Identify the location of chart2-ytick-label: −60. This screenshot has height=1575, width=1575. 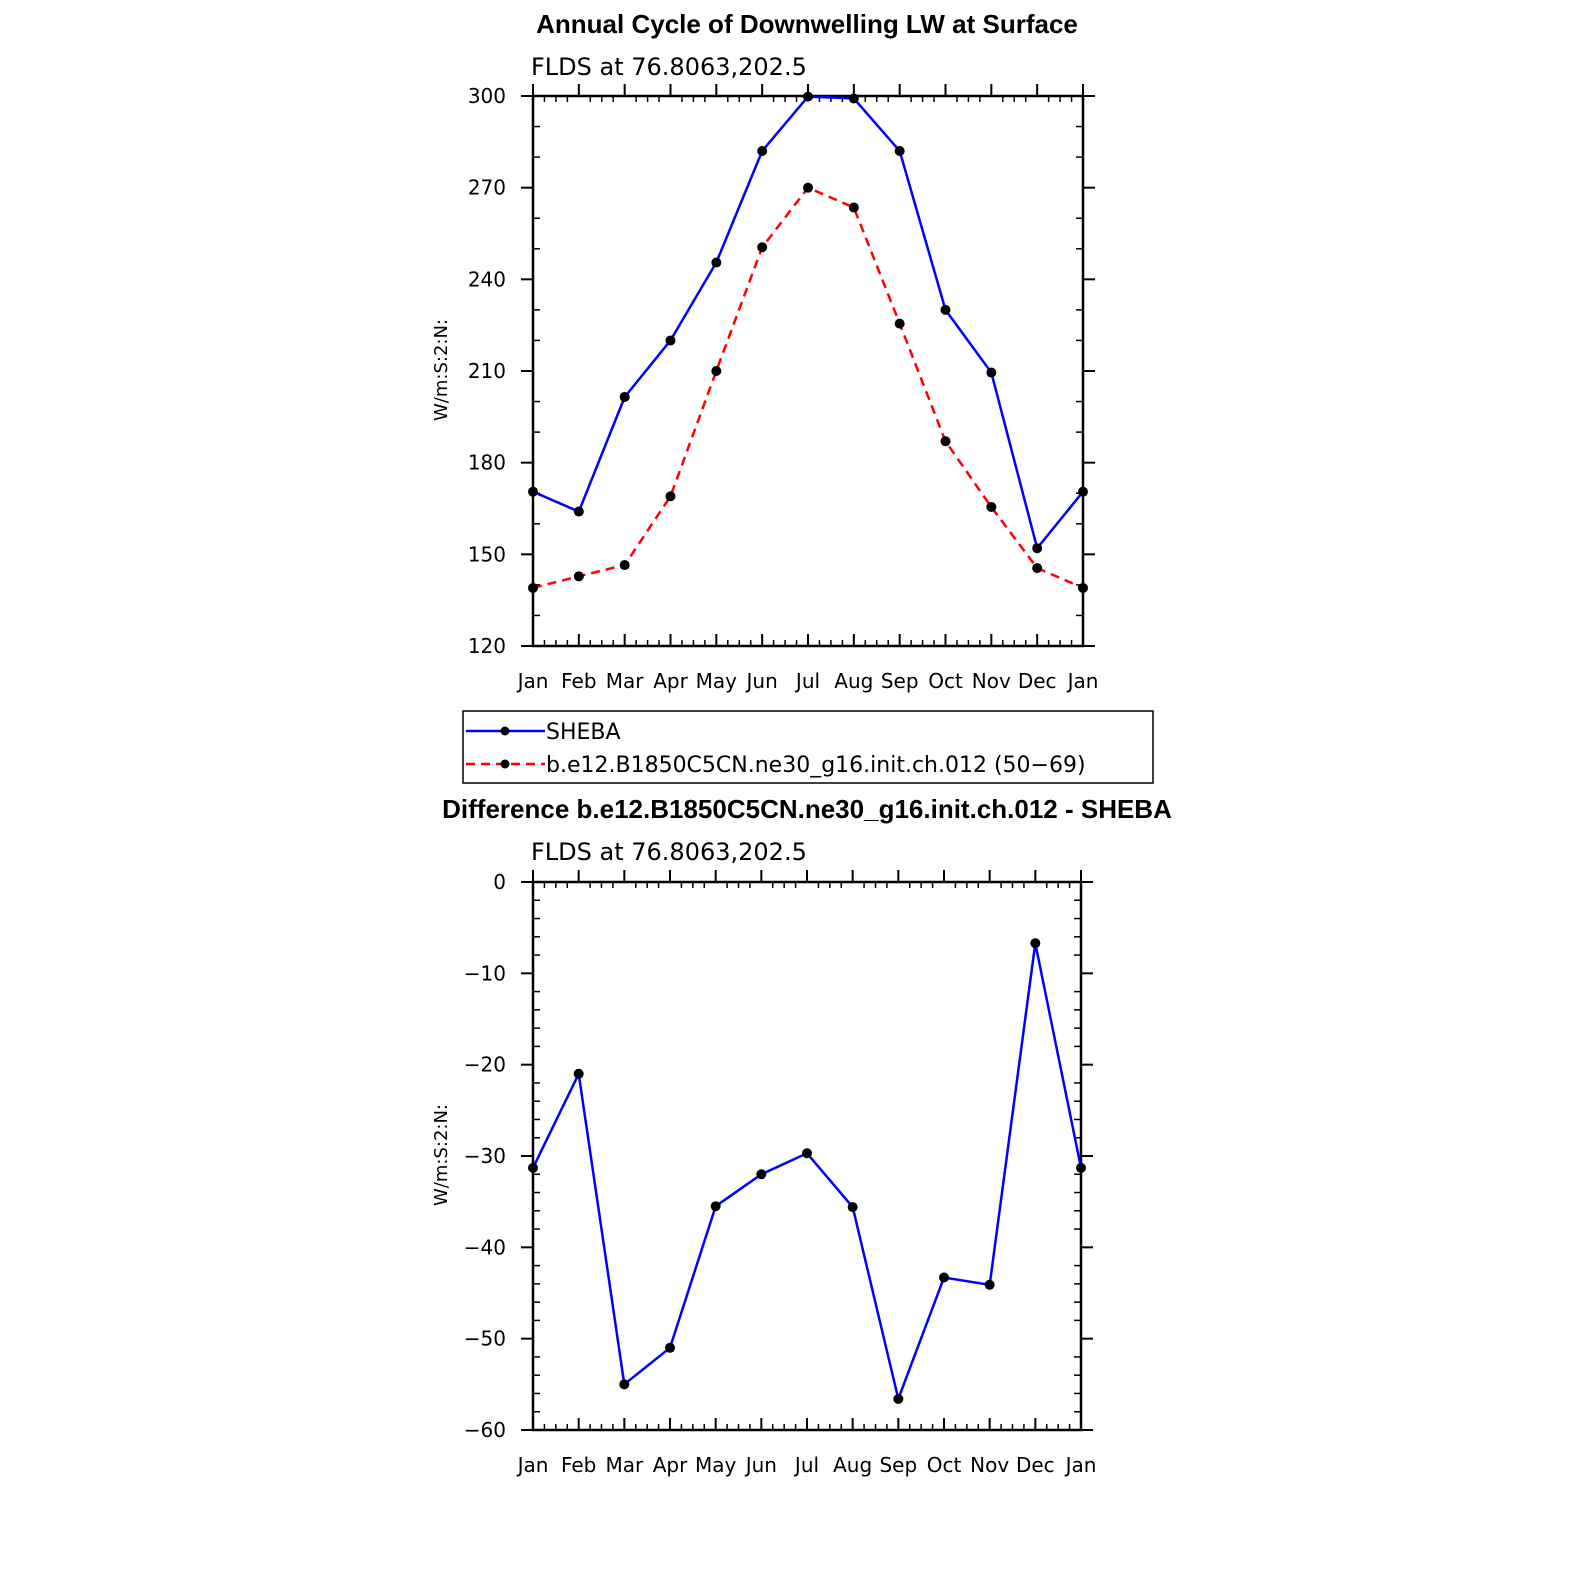
(485, 1430).